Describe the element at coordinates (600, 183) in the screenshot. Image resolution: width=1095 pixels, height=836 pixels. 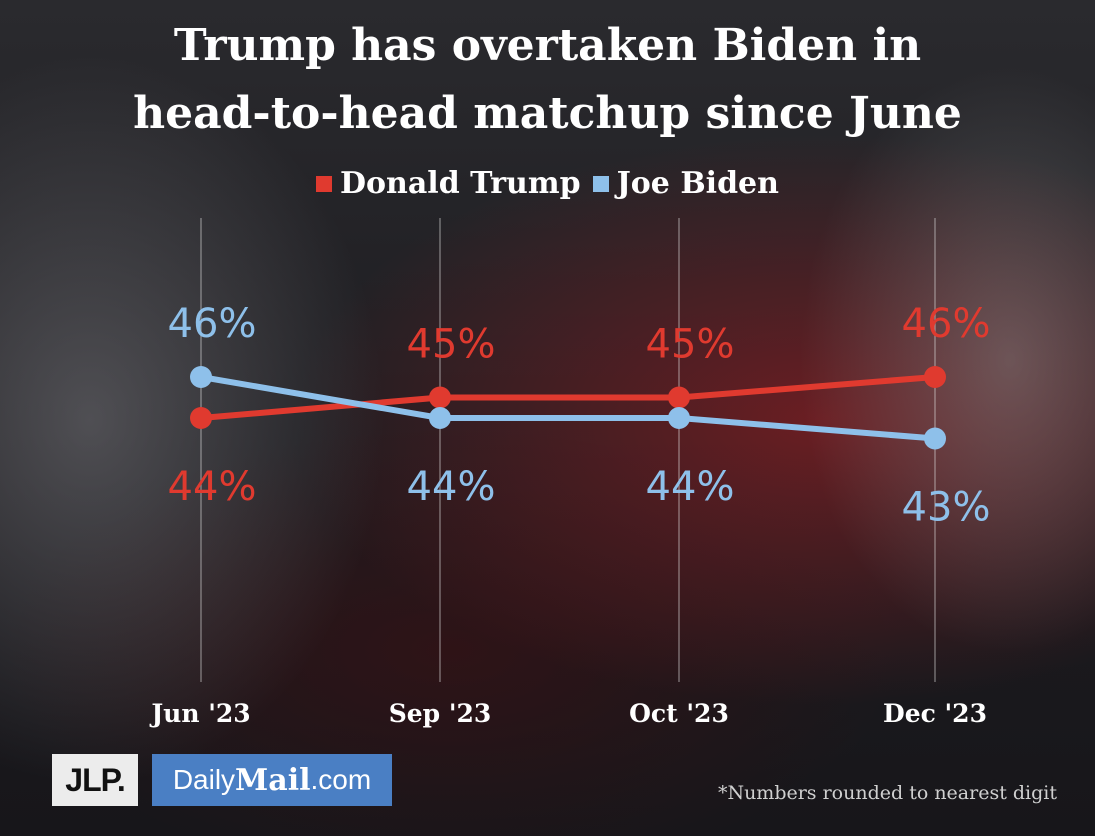
I see `legend-swatch-biden` at that location.